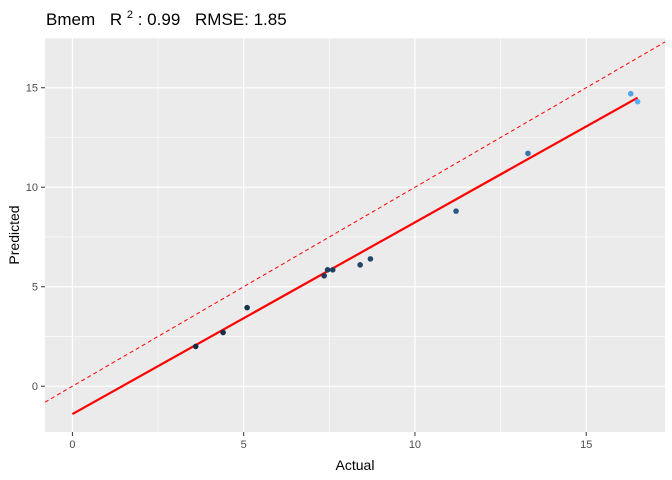  I want to click on y-tick-label: 0, so click(35, 387).